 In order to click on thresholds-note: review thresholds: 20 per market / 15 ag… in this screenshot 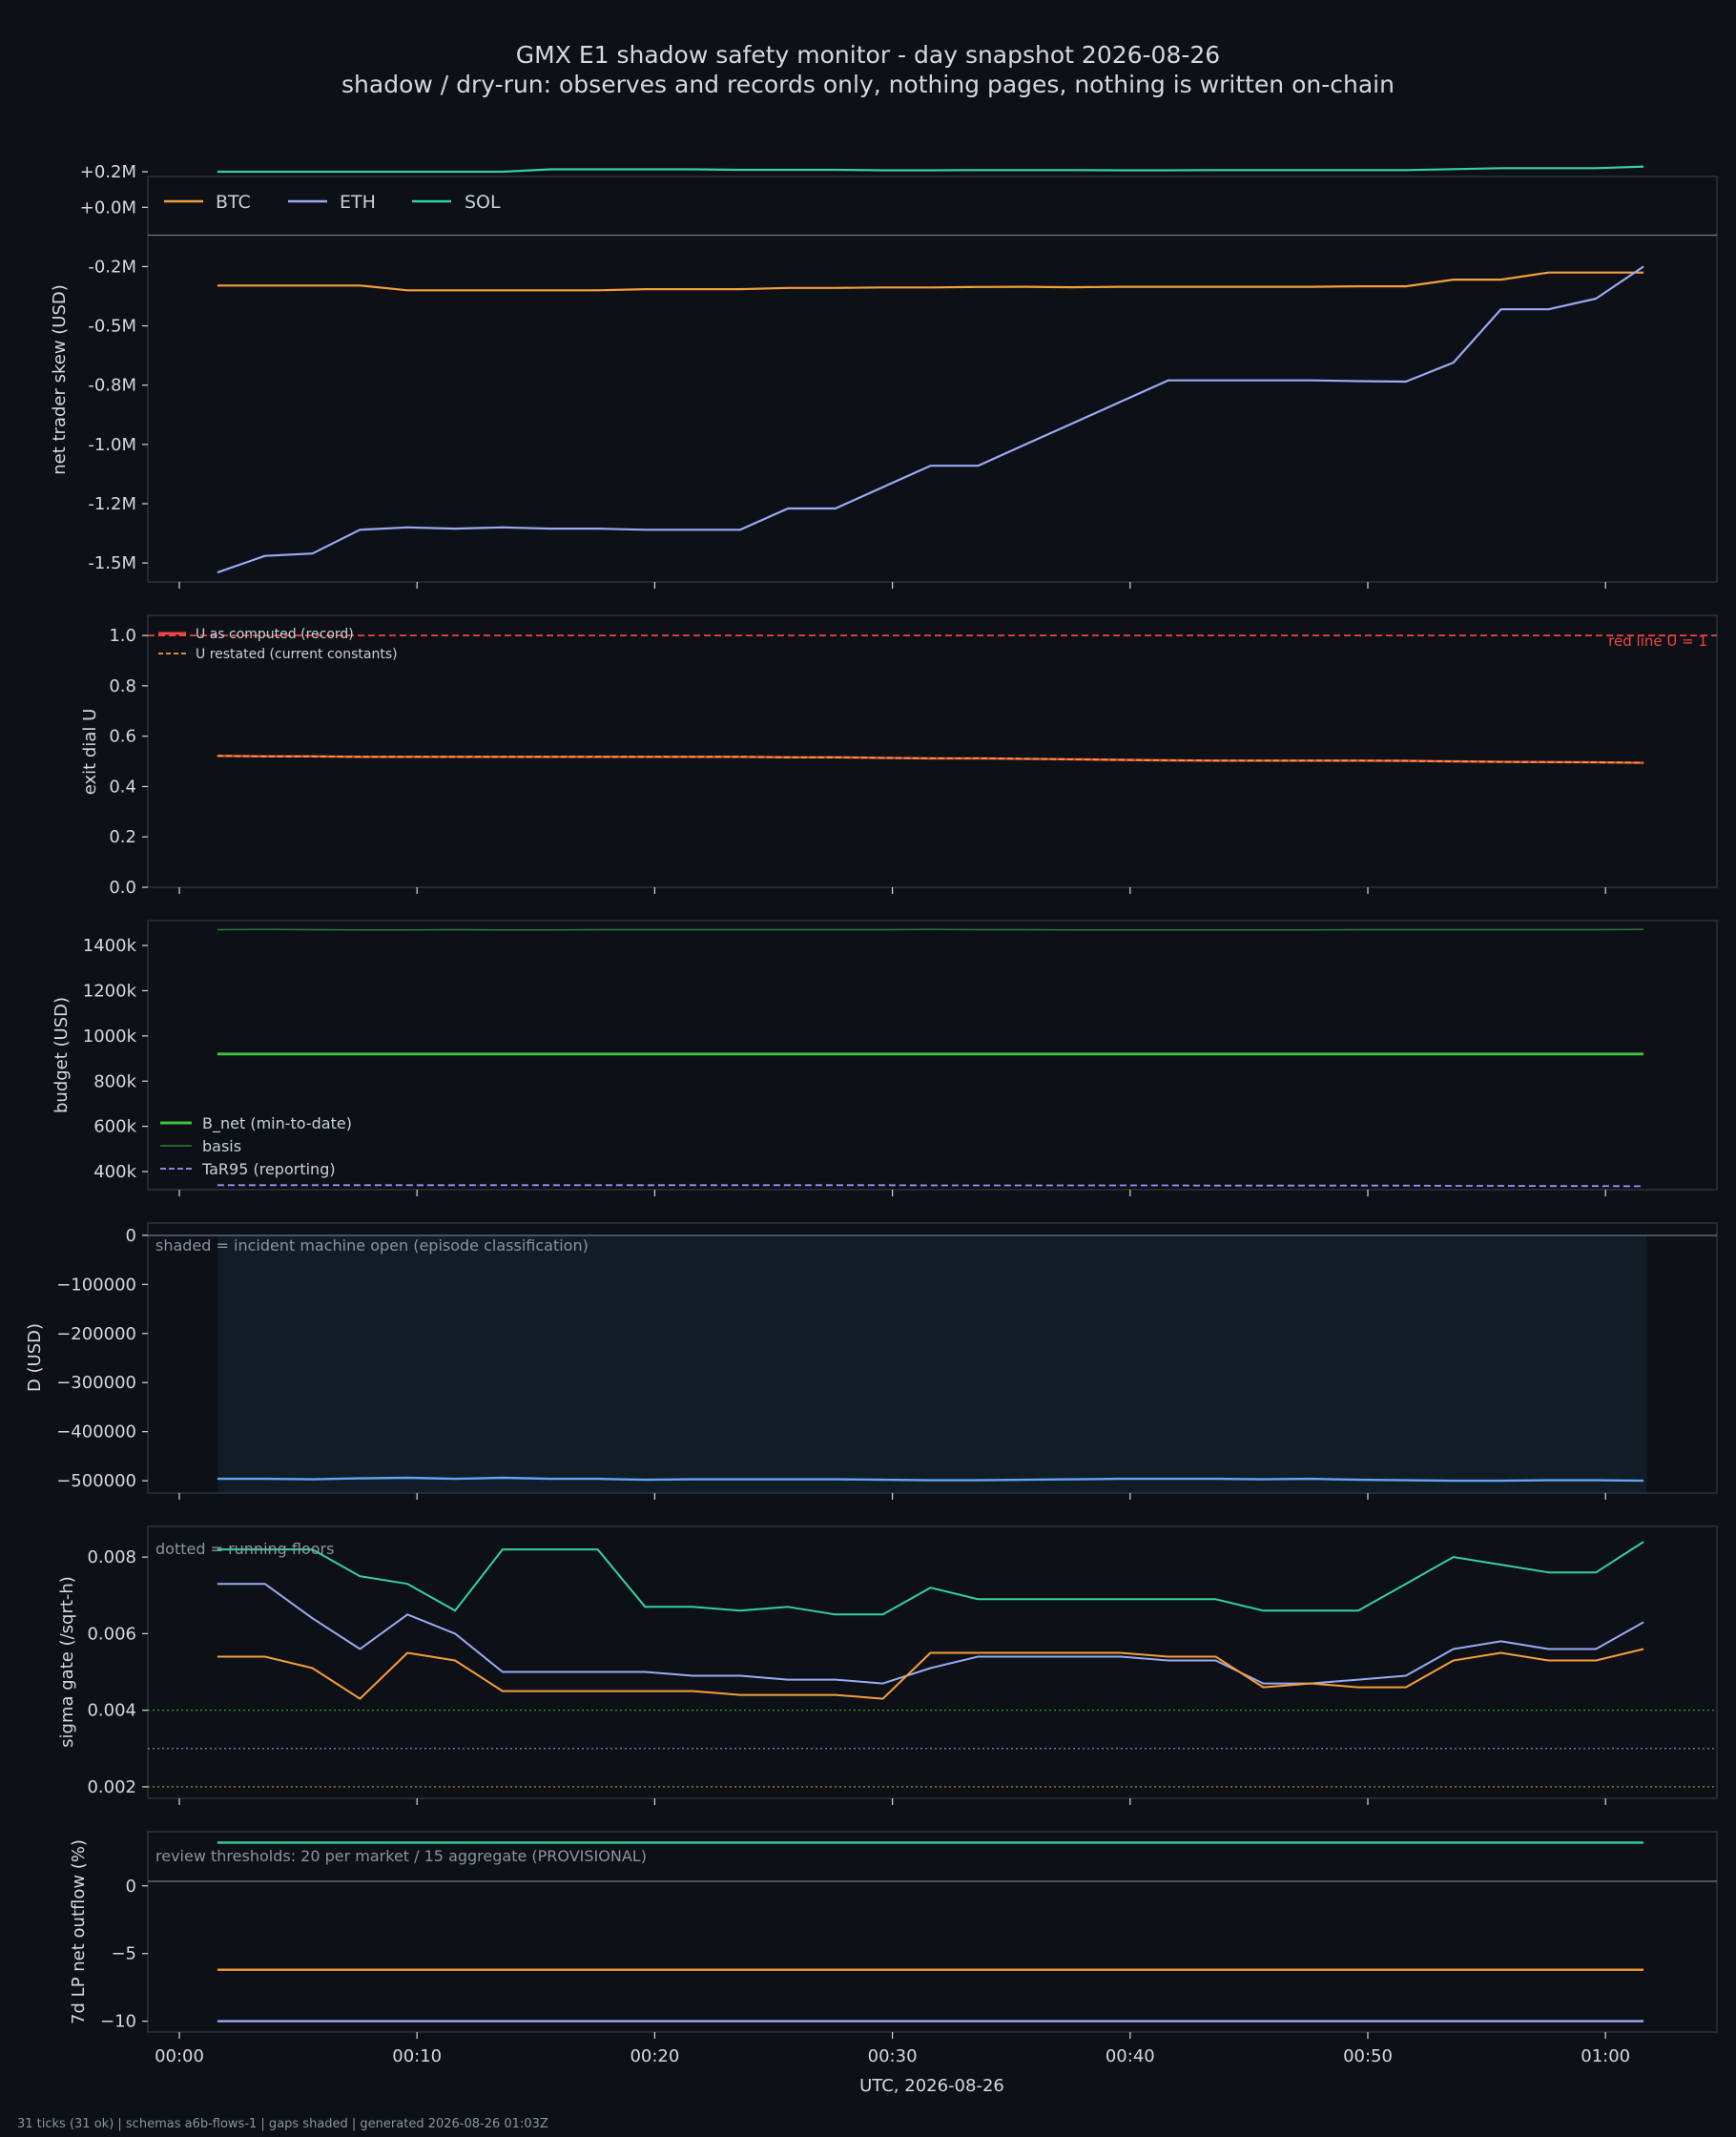, I will do `click(401, 1856)`.